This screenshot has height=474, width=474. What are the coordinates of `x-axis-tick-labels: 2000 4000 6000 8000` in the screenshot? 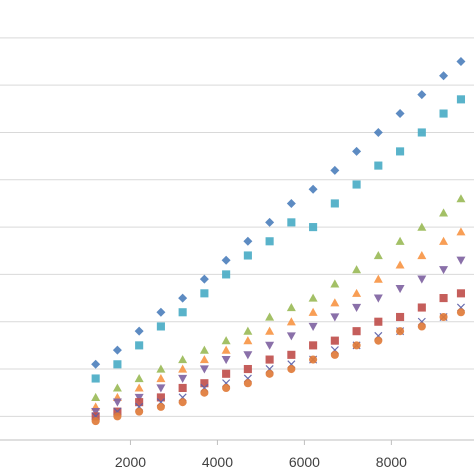 It's located at (261, 462).